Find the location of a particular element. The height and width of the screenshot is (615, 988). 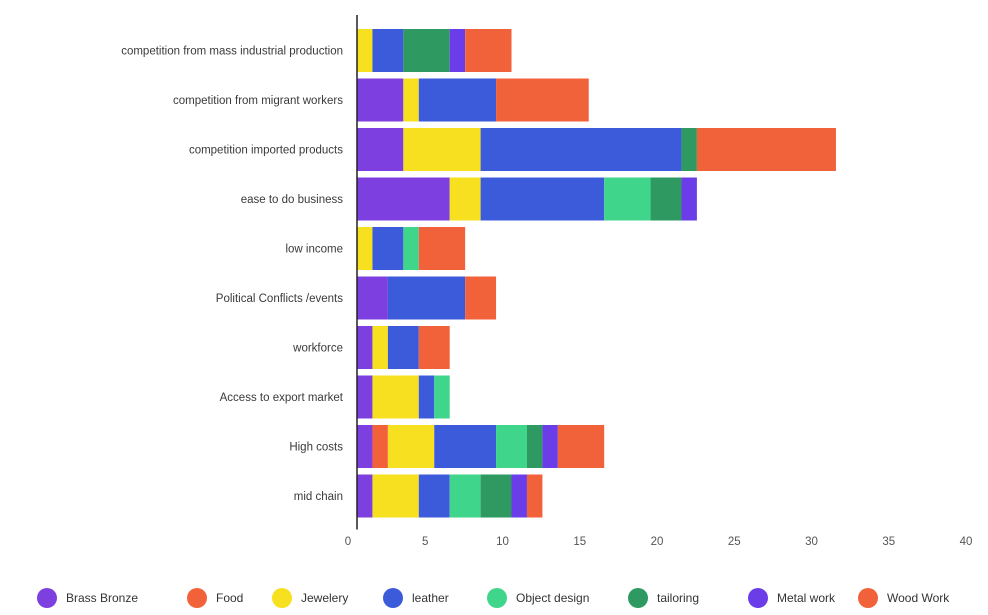

bar-segment-competition-imported-products-jewelery is located at coordinates (442, 149).